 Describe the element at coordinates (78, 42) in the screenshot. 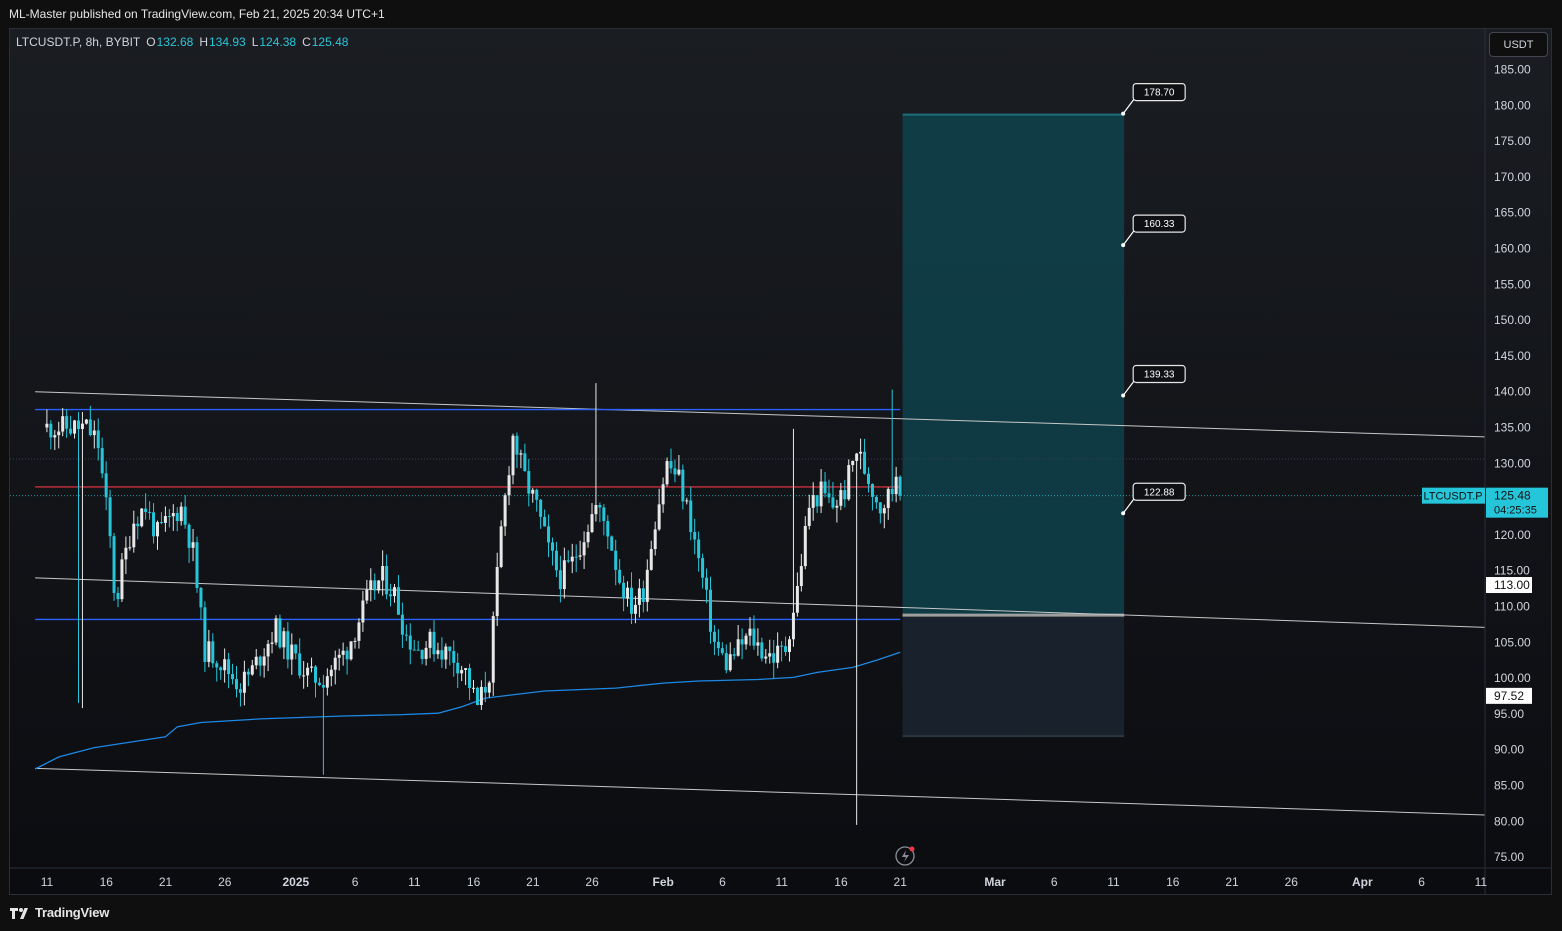

I see `symbol-label: LTCUSDT.P, 8h, BYBIT` at that location.